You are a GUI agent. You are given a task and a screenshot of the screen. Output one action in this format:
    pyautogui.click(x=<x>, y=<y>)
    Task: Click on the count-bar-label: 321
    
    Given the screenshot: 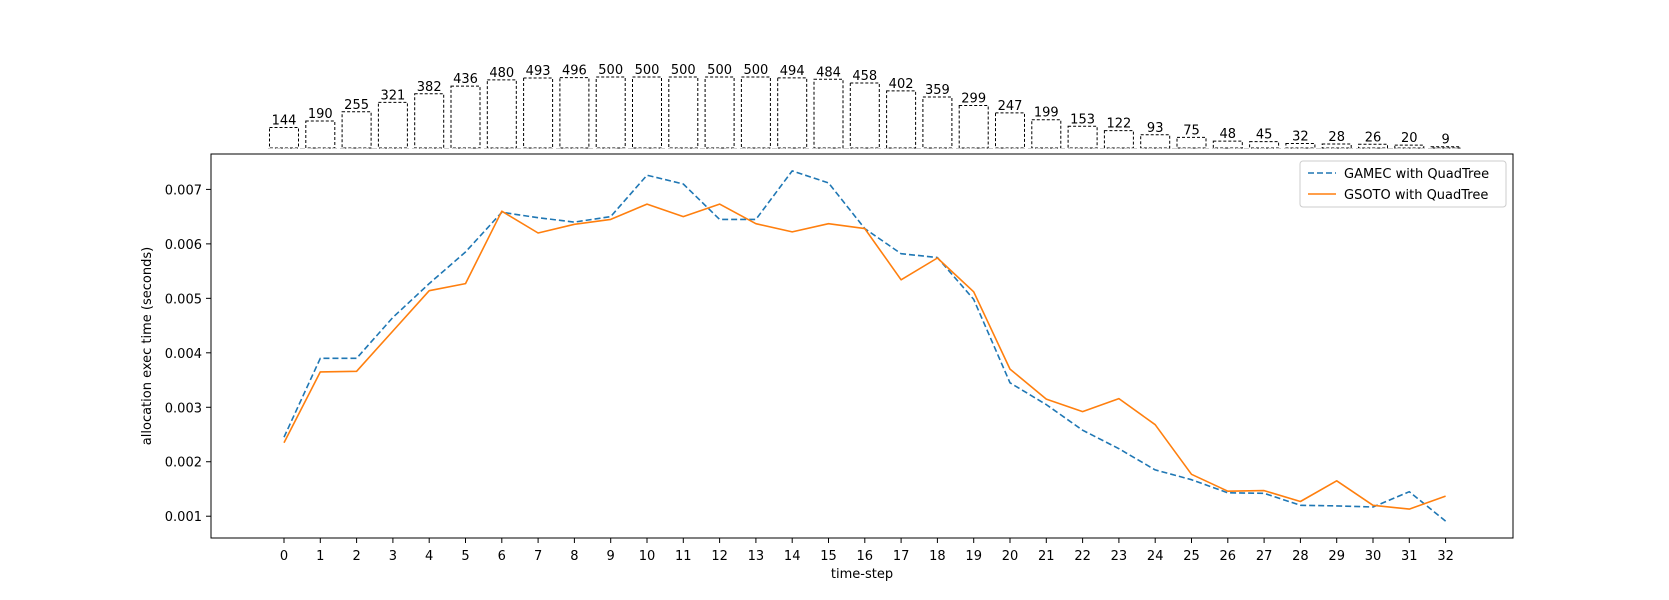 What is the action you would take?
    pyautogui.click(x=392, y=95)
    